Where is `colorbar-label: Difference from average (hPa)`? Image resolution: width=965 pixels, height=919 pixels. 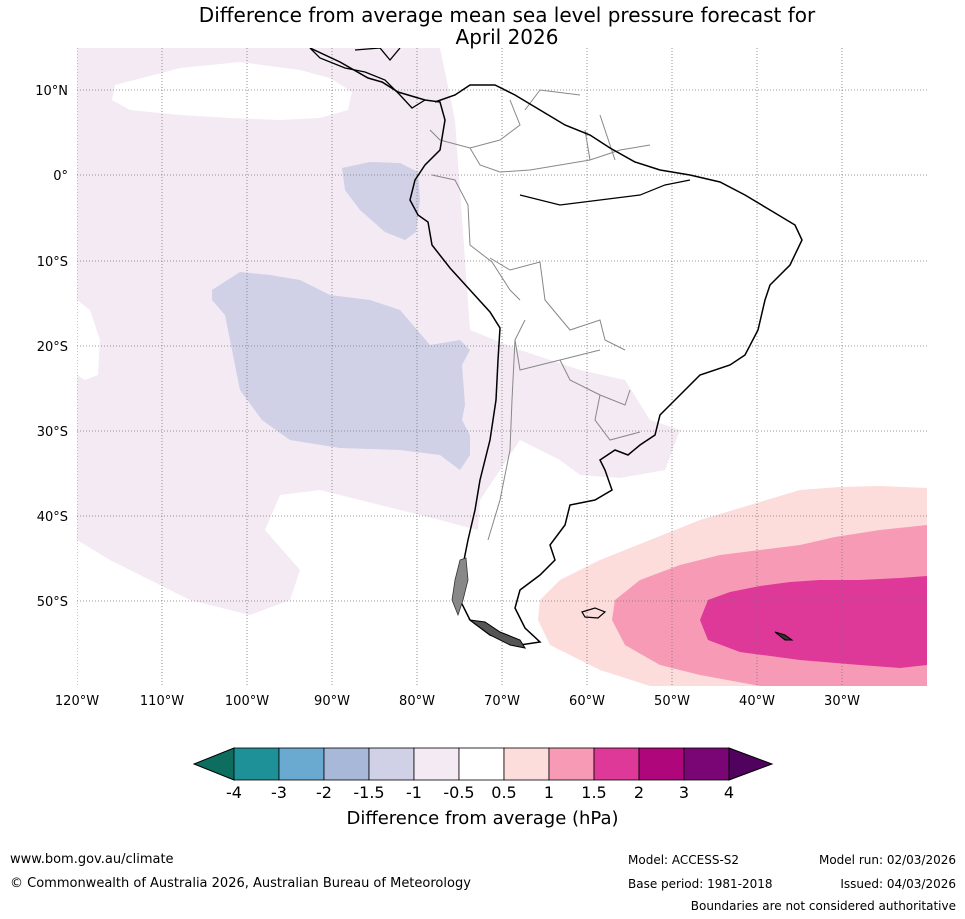
colorbar-label: Difference from average (hPa) is located at coordinates (482, 818).